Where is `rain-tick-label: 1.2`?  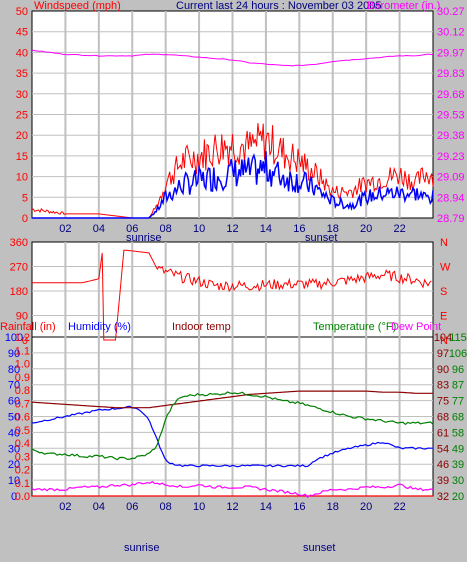 rain-tick-label: 1.2 is located at coordinates (22, 338).